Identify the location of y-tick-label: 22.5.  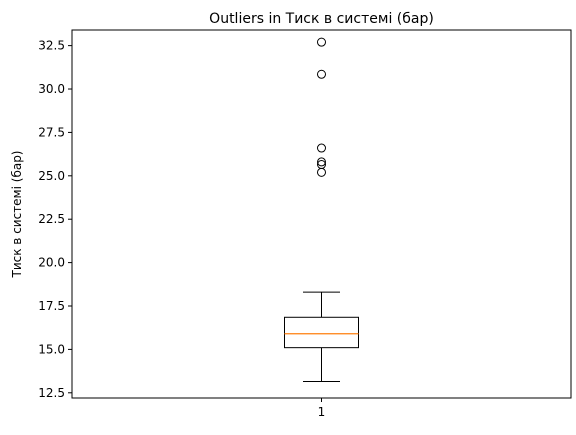
(51, 219).